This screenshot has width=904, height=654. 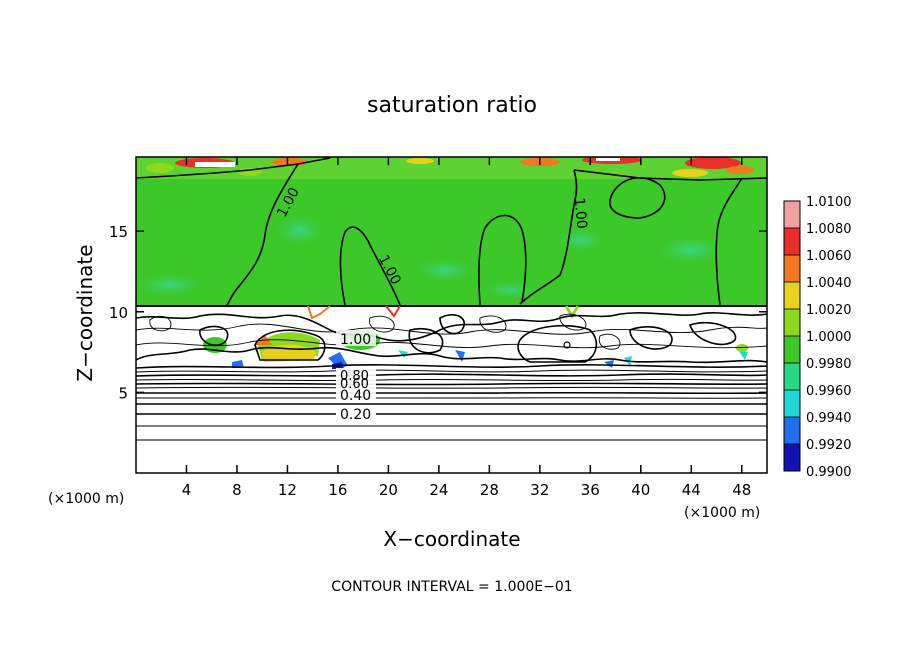 What do you see at coordinates (237, 490) in the screenshot?
I see `x-tick-label: 8` at bounding box center [237, 490].